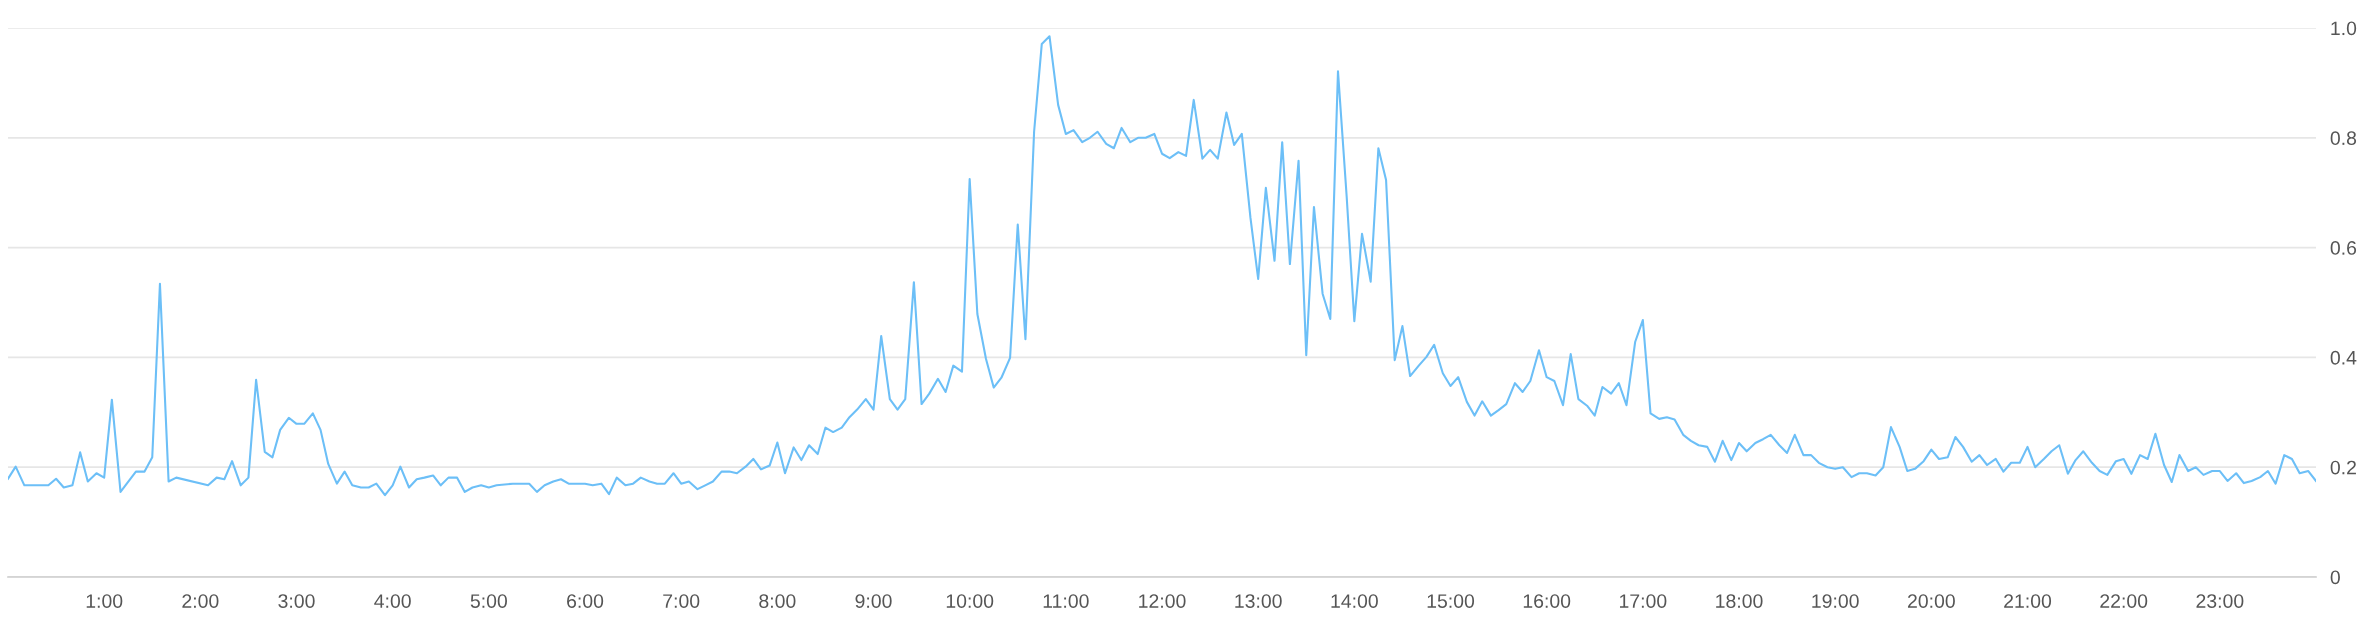  I want to click on x-tick-label: 5:00, so click(488, 601).